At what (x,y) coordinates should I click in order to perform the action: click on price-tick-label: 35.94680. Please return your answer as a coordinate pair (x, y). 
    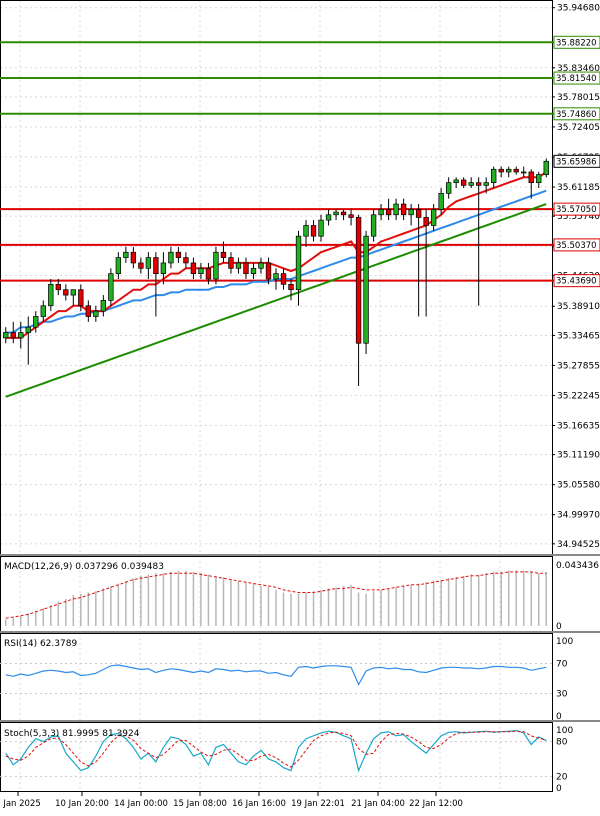
    Looking at the image, I should click on (578, 9).